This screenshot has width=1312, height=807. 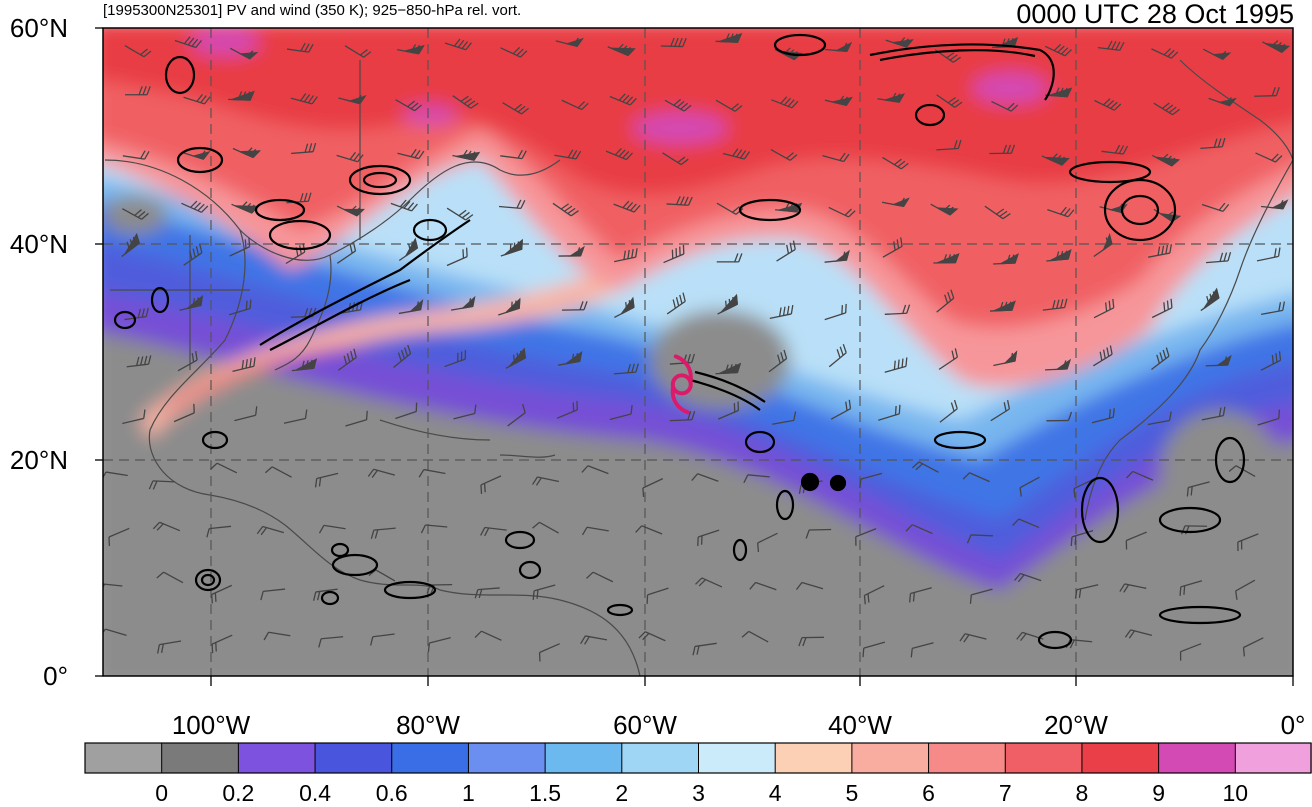 I want to click on lat-label-60n: 60°N, so click(x=34, y=28).